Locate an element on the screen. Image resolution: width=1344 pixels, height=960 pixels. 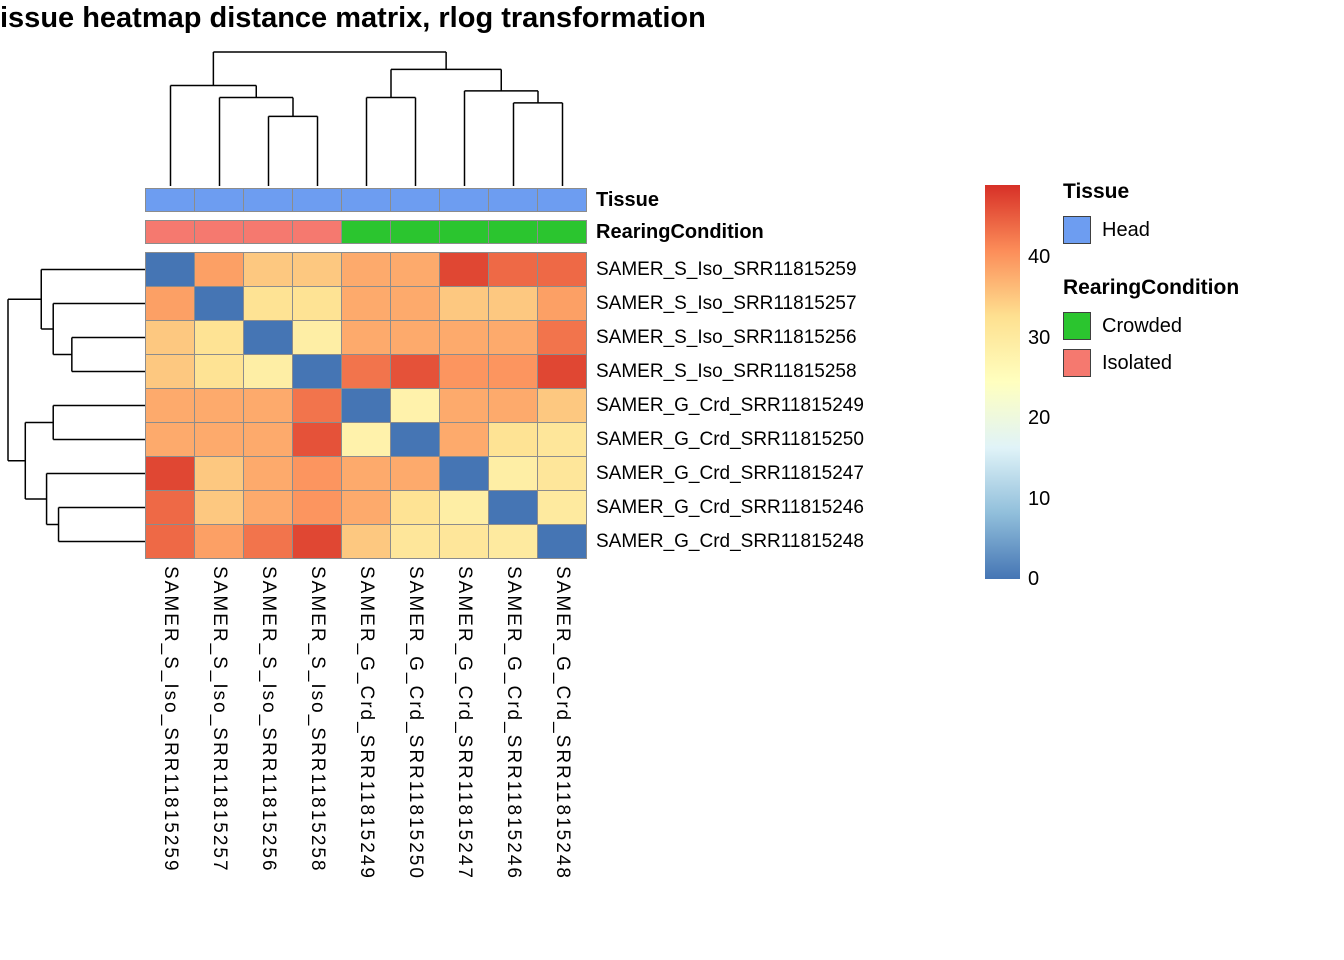
colorbar is located at coordinates (1002, 382).